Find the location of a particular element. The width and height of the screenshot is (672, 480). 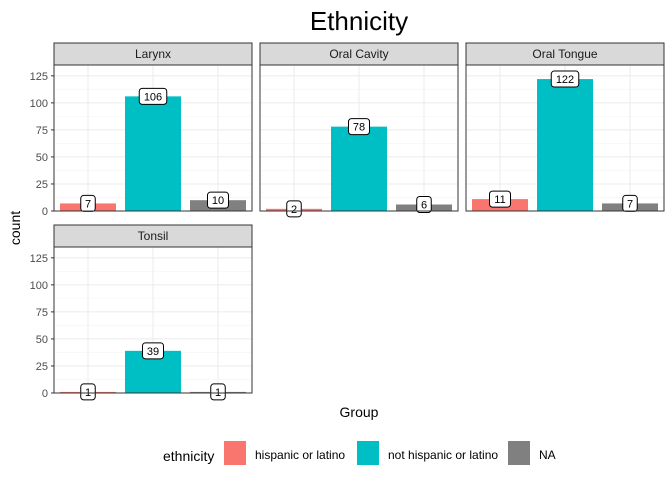

data-label: 78 is located at coordinates (359, 128).